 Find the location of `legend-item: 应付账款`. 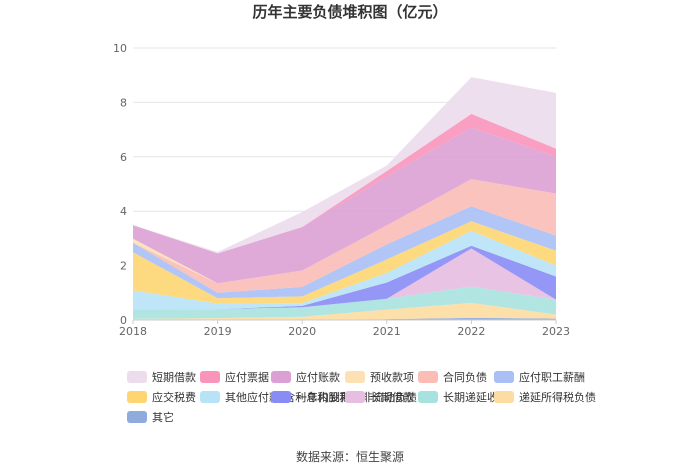

legend-item: 应付账款 is located at coordinates (305, 377).